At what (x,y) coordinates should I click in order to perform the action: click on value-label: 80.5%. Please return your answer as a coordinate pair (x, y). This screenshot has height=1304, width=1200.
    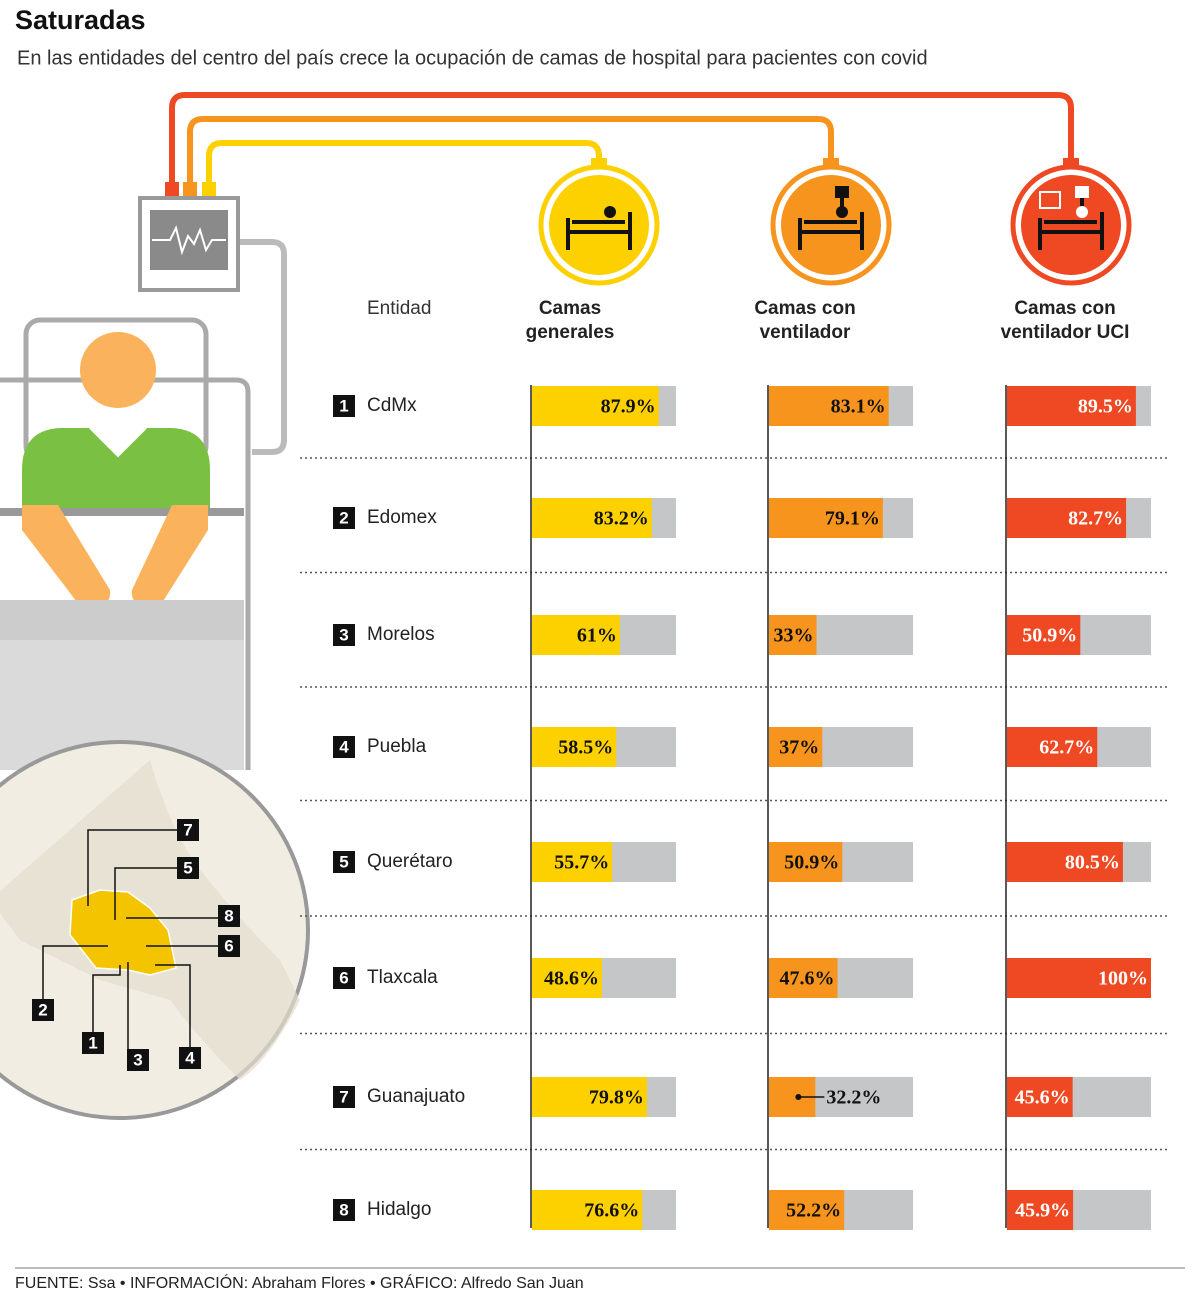
    Looking at the image, I should click on (1092, 863).